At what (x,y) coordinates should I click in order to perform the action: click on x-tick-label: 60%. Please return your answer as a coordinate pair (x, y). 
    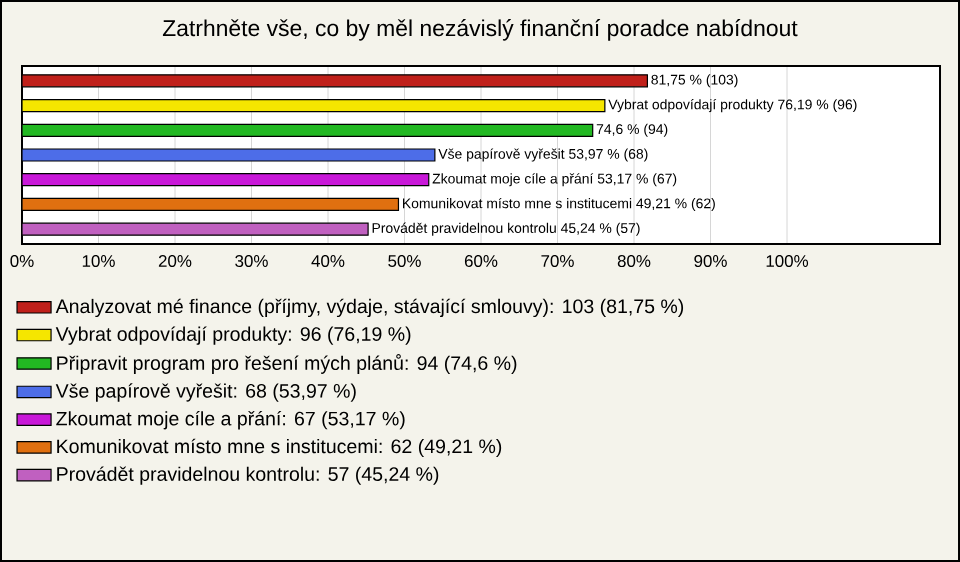
    Looking at the image, I should click on (481, 261).